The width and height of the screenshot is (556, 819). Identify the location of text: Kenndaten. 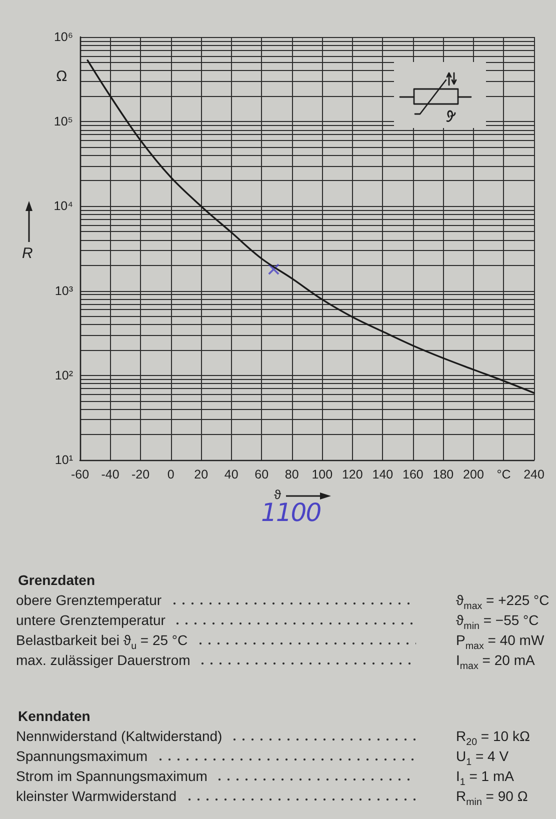
(54, 716).